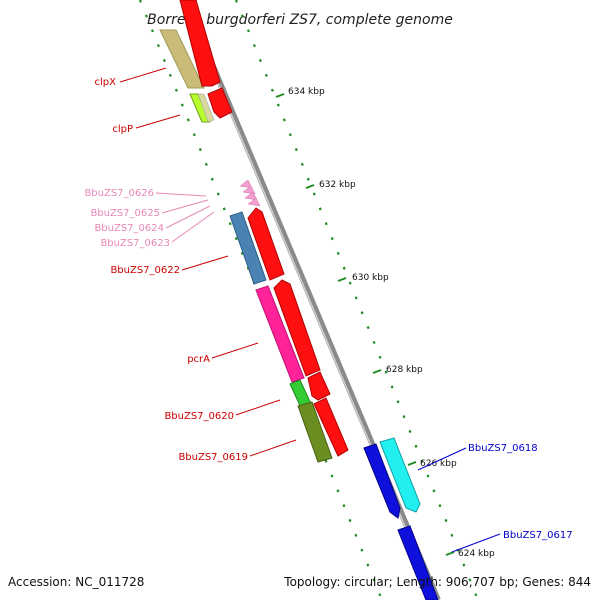 Image resolution: width=600 pixels, height=600 pixels. Describe the element at coordinates (337, 185) in the screenshot. I see `tick-label-632: 632 kbp` at that location.